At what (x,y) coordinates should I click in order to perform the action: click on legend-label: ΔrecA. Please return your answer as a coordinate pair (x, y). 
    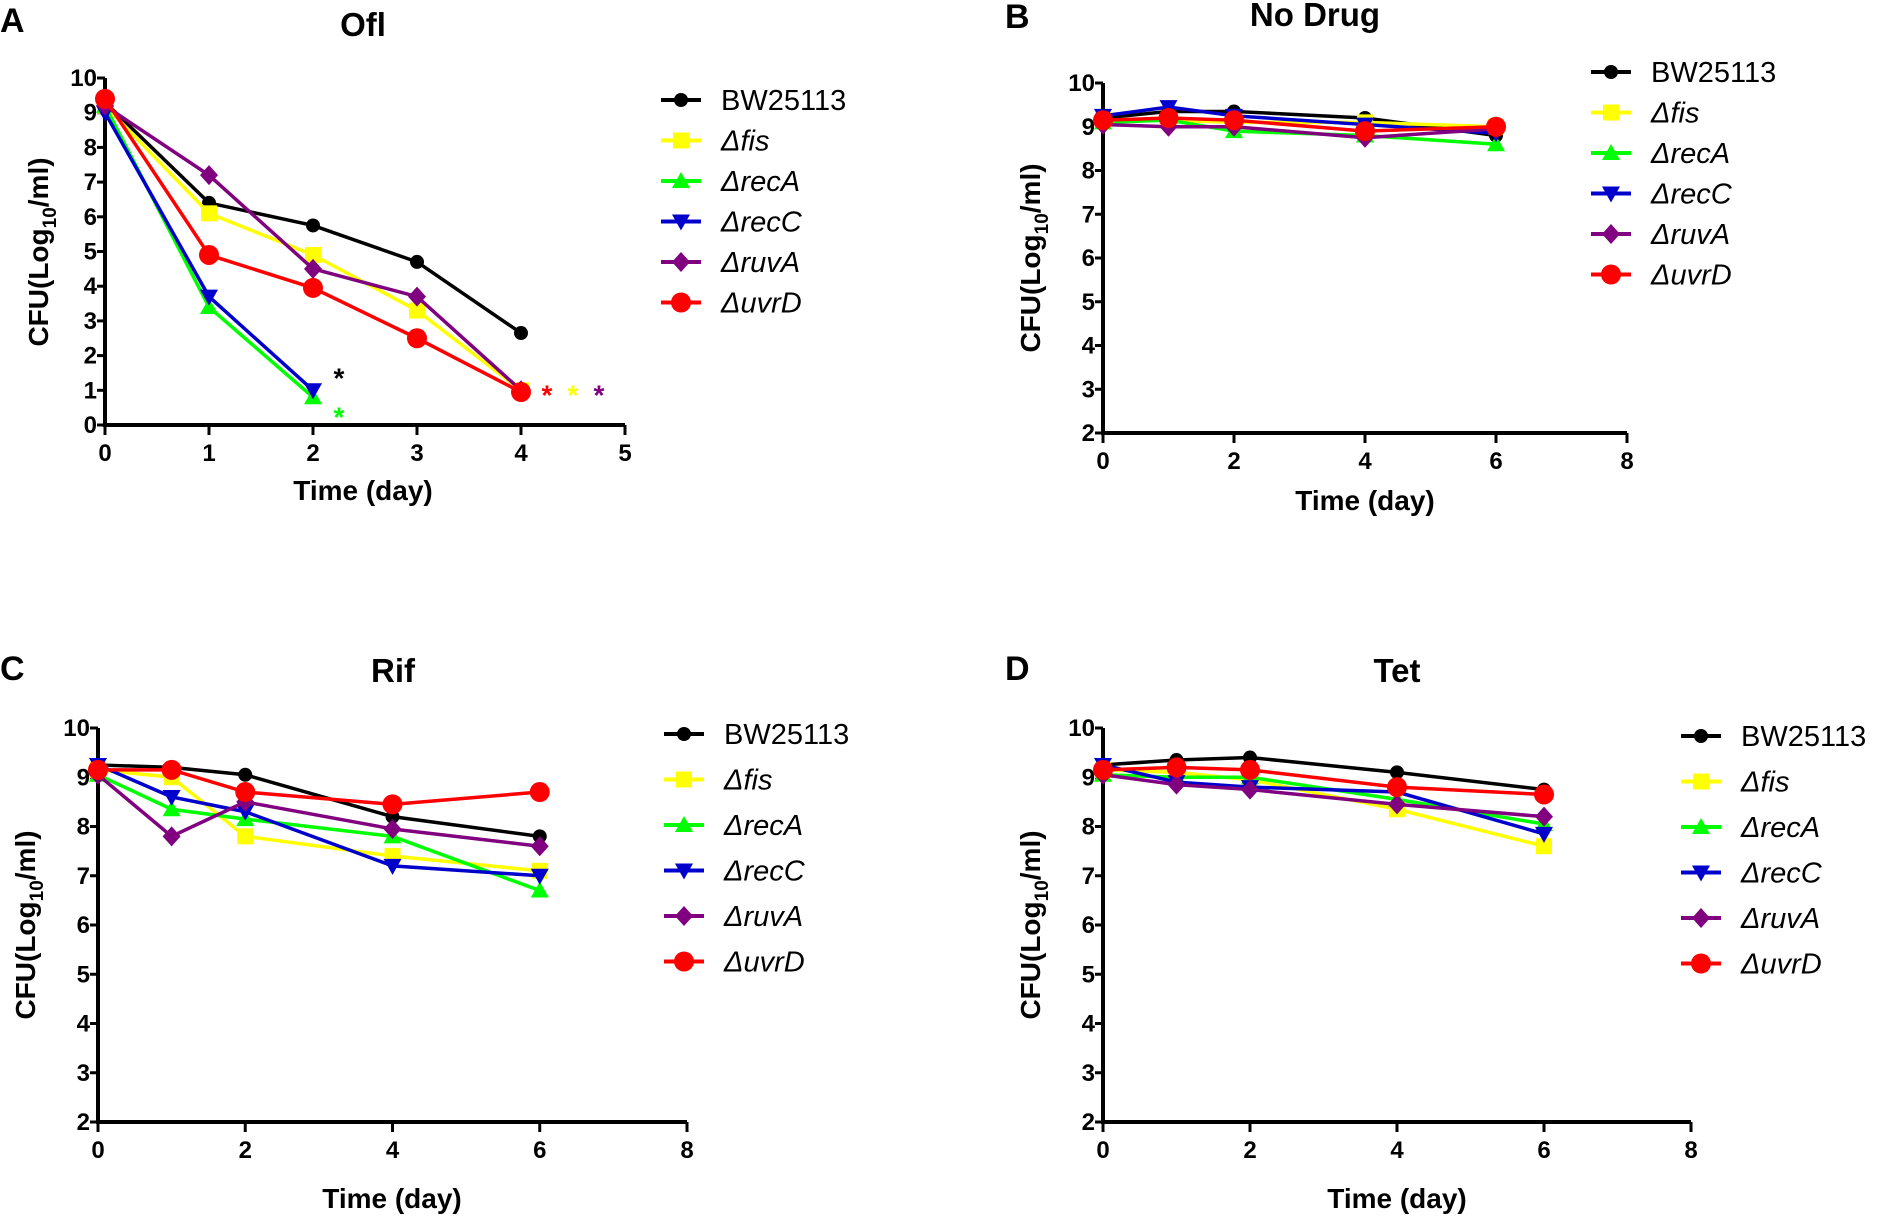
    Looking at the image, I should click on (1690, 154).